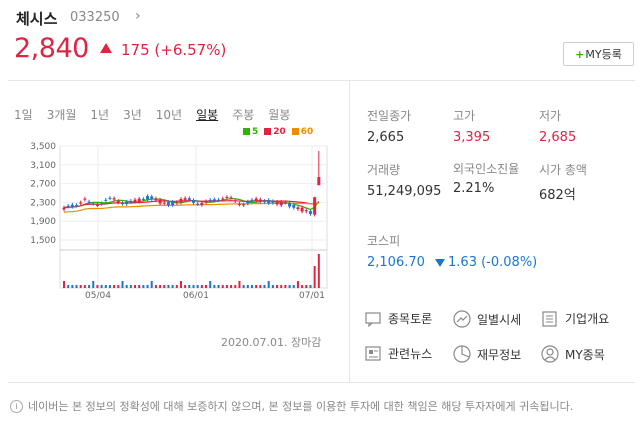 This screenshot has width=642, height=433. I want to click on kospi-value: 2,106.70, so click(396, 262).